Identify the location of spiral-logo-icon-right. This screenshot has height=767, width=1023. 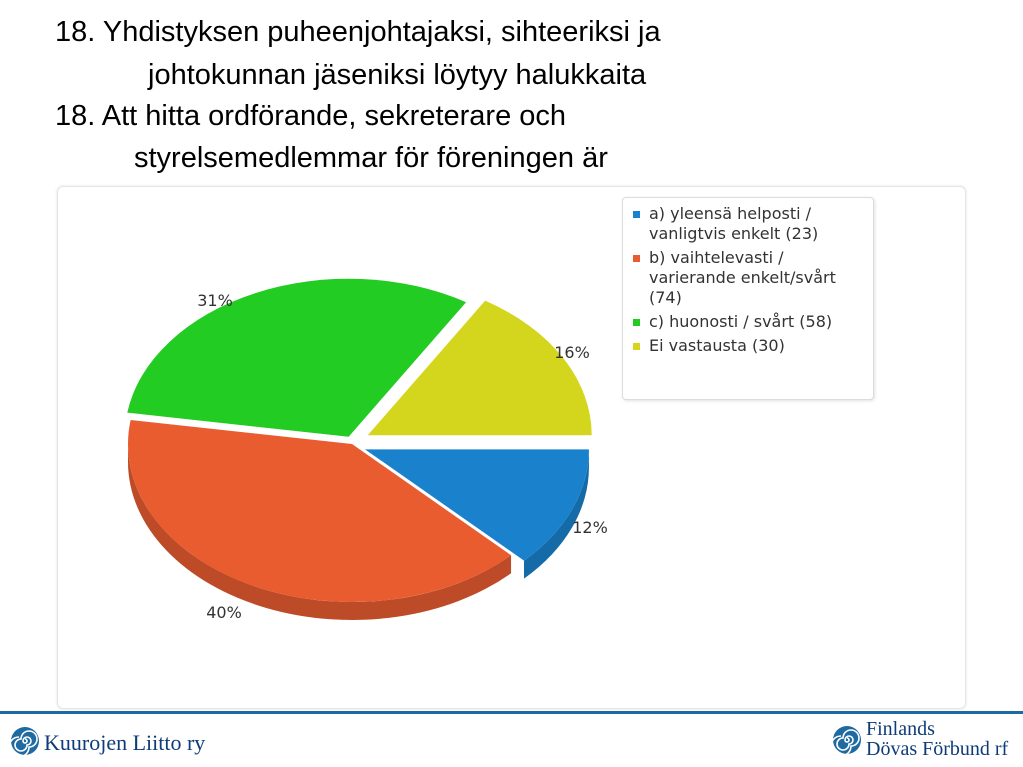
(846, 740).